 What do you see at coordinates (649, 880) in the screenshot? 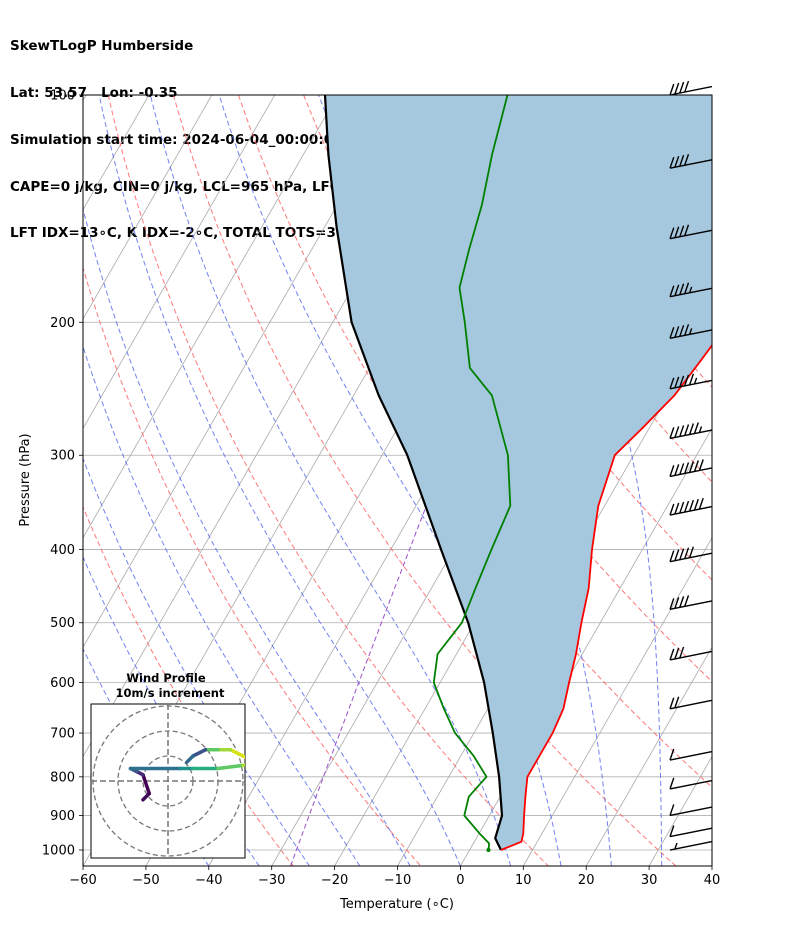
I see `x-tick-label: 30` at bounding box center [649, 880].